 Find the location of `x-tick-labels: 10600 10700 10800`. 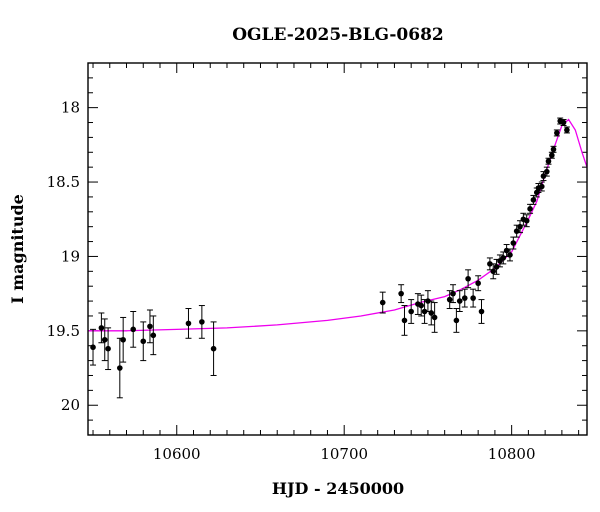

x-tick-labels: 10600 10700 10800 is located at coordinates (344, 454).